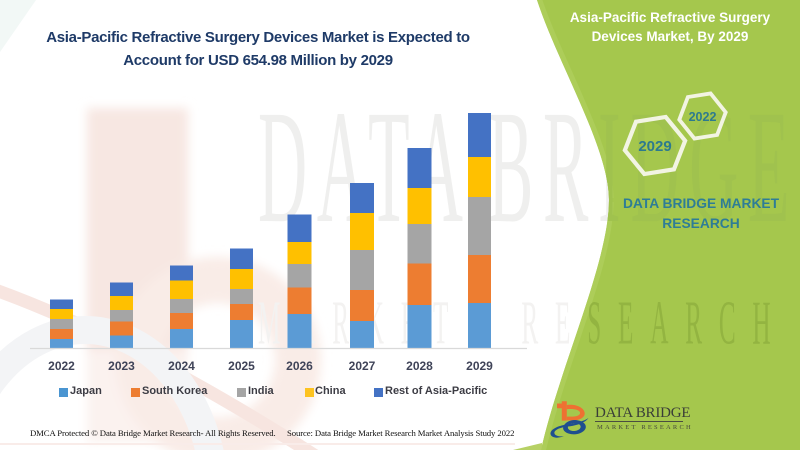  I want to click on svg-text: 2029, so click(654, 146).